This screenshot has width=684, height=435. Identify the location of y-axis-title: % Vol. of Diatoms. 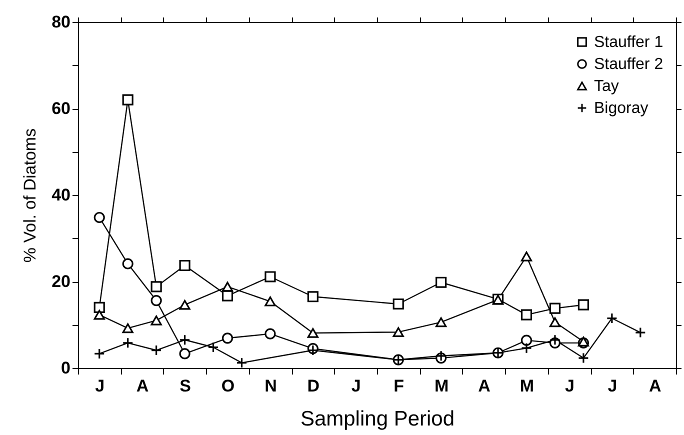
(30, 195).